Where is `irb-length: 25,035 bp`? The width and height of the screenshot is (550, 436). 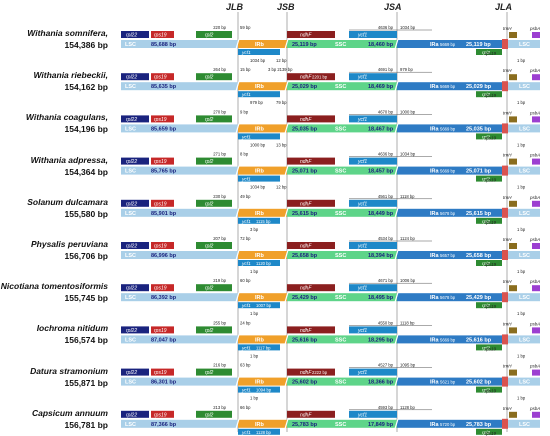 irb-length: 25,035 bp is located at coordinates (305, 129).